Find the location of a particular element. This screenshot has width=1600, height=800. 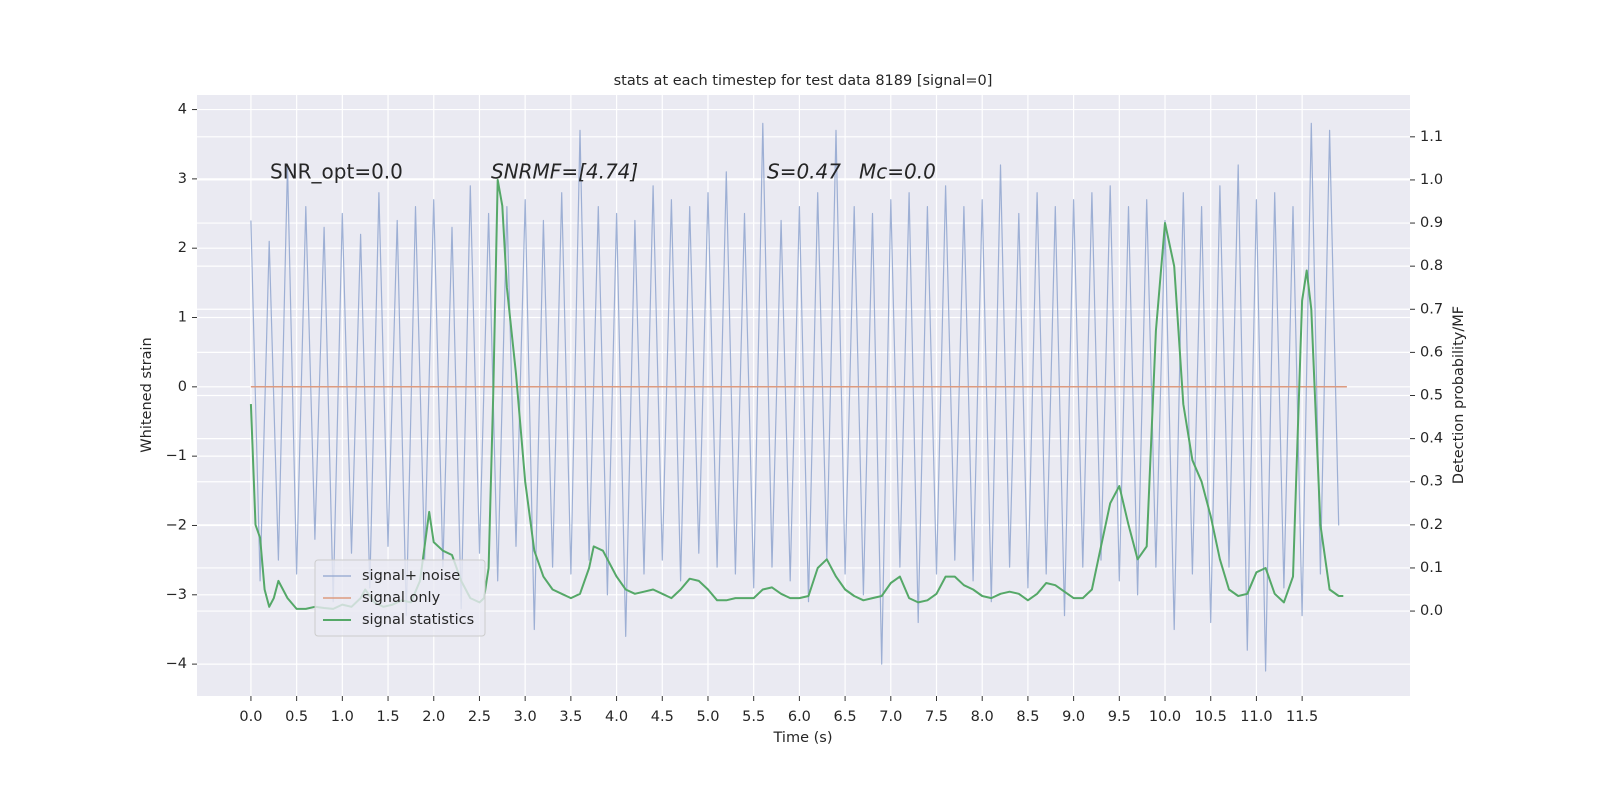

y-tick-label: −1 is located at coordinates (176, 456).